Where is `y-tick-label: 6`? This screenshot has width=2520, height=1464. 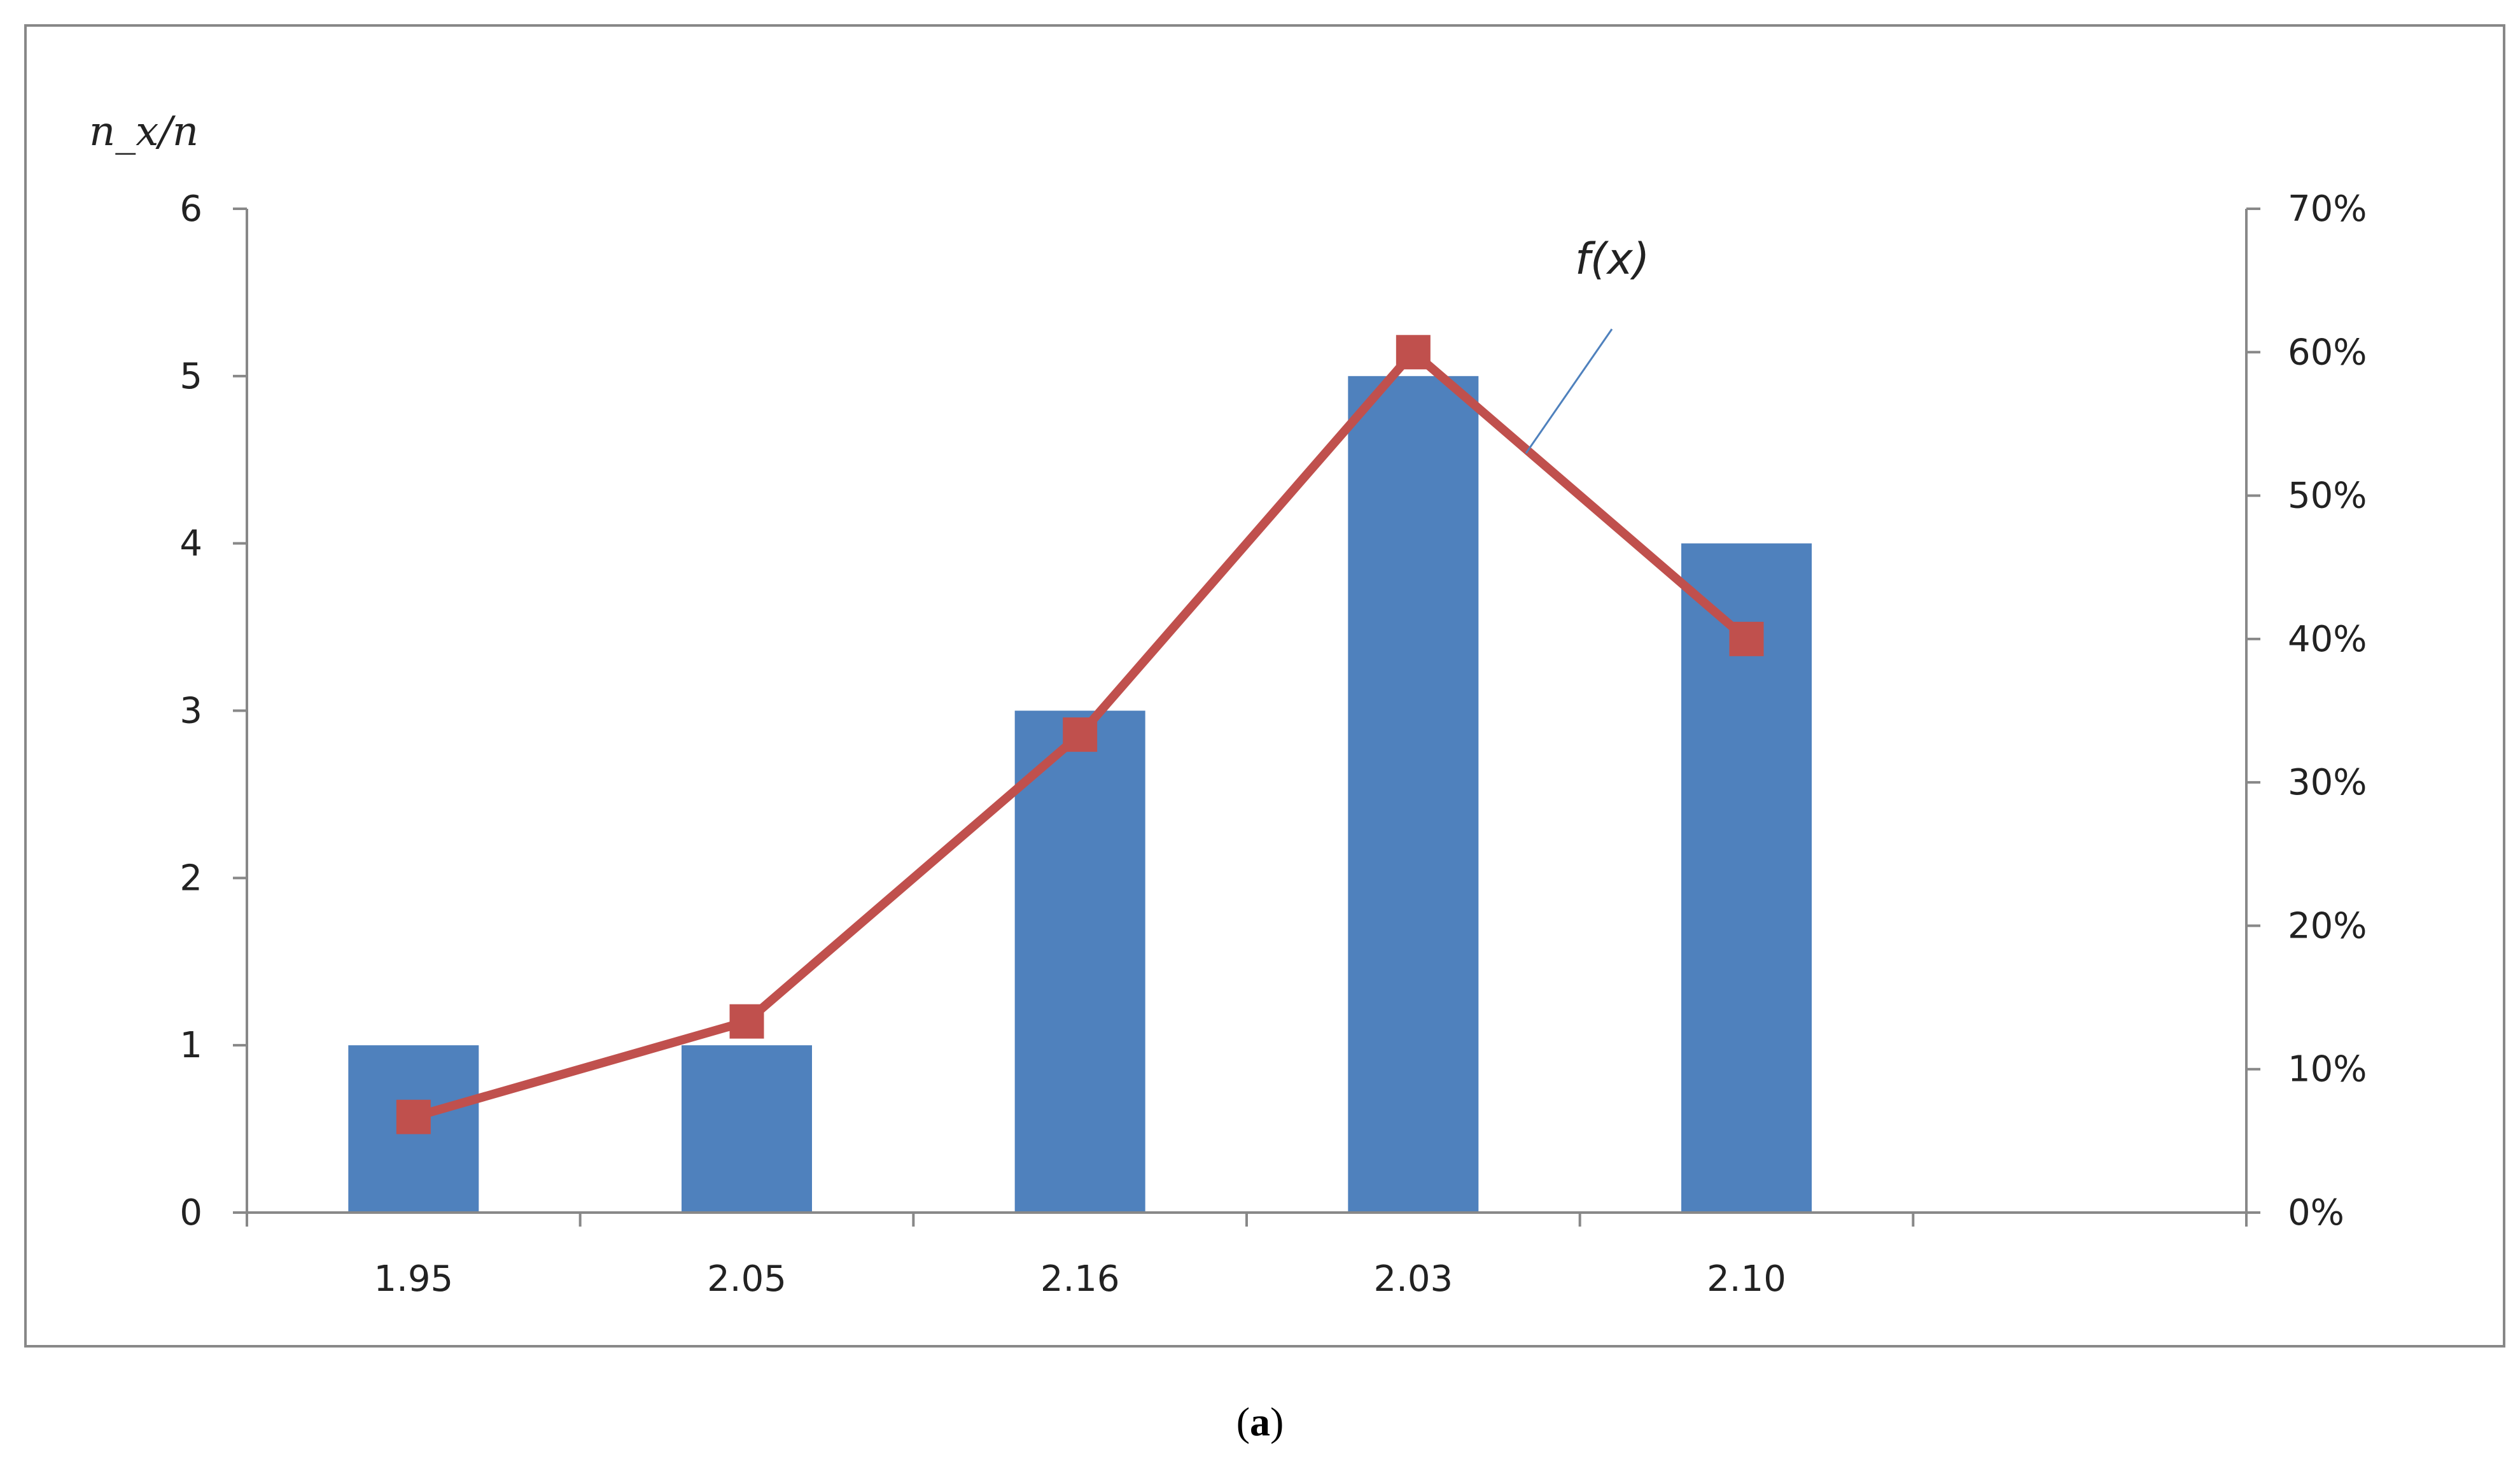 y-tick-label: 6 is located at coordinates (190, 209).